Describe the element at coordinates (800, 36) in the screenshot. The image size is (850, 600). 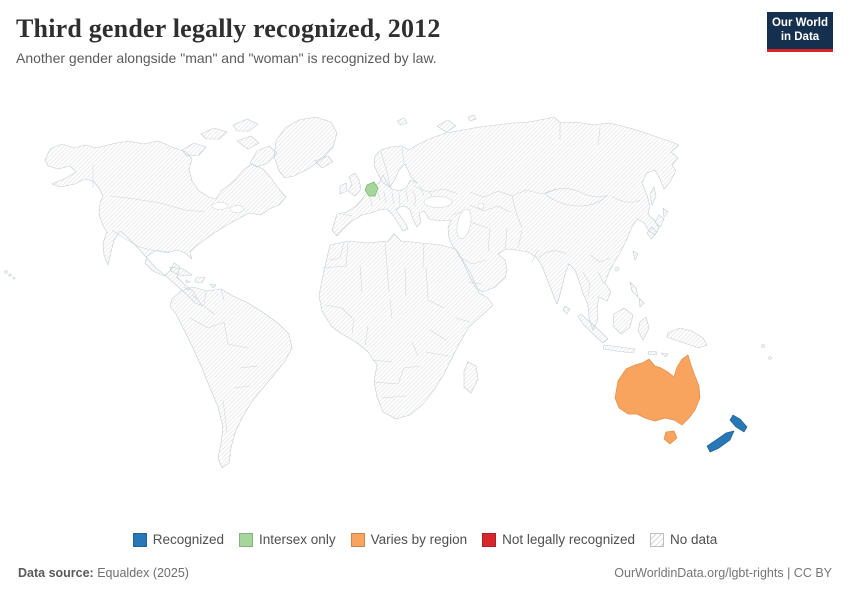
I see `owid-logo-line2: in Data` at that location.